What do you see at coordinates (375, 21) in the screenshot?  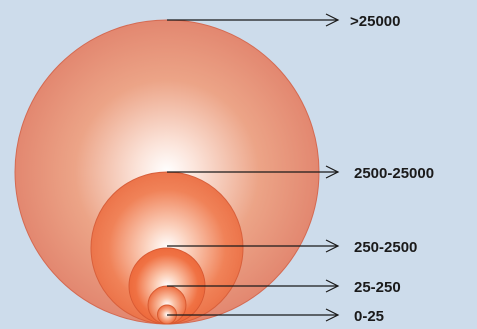 I see `label-level-1: >25000` at bounding box center [375, 21].